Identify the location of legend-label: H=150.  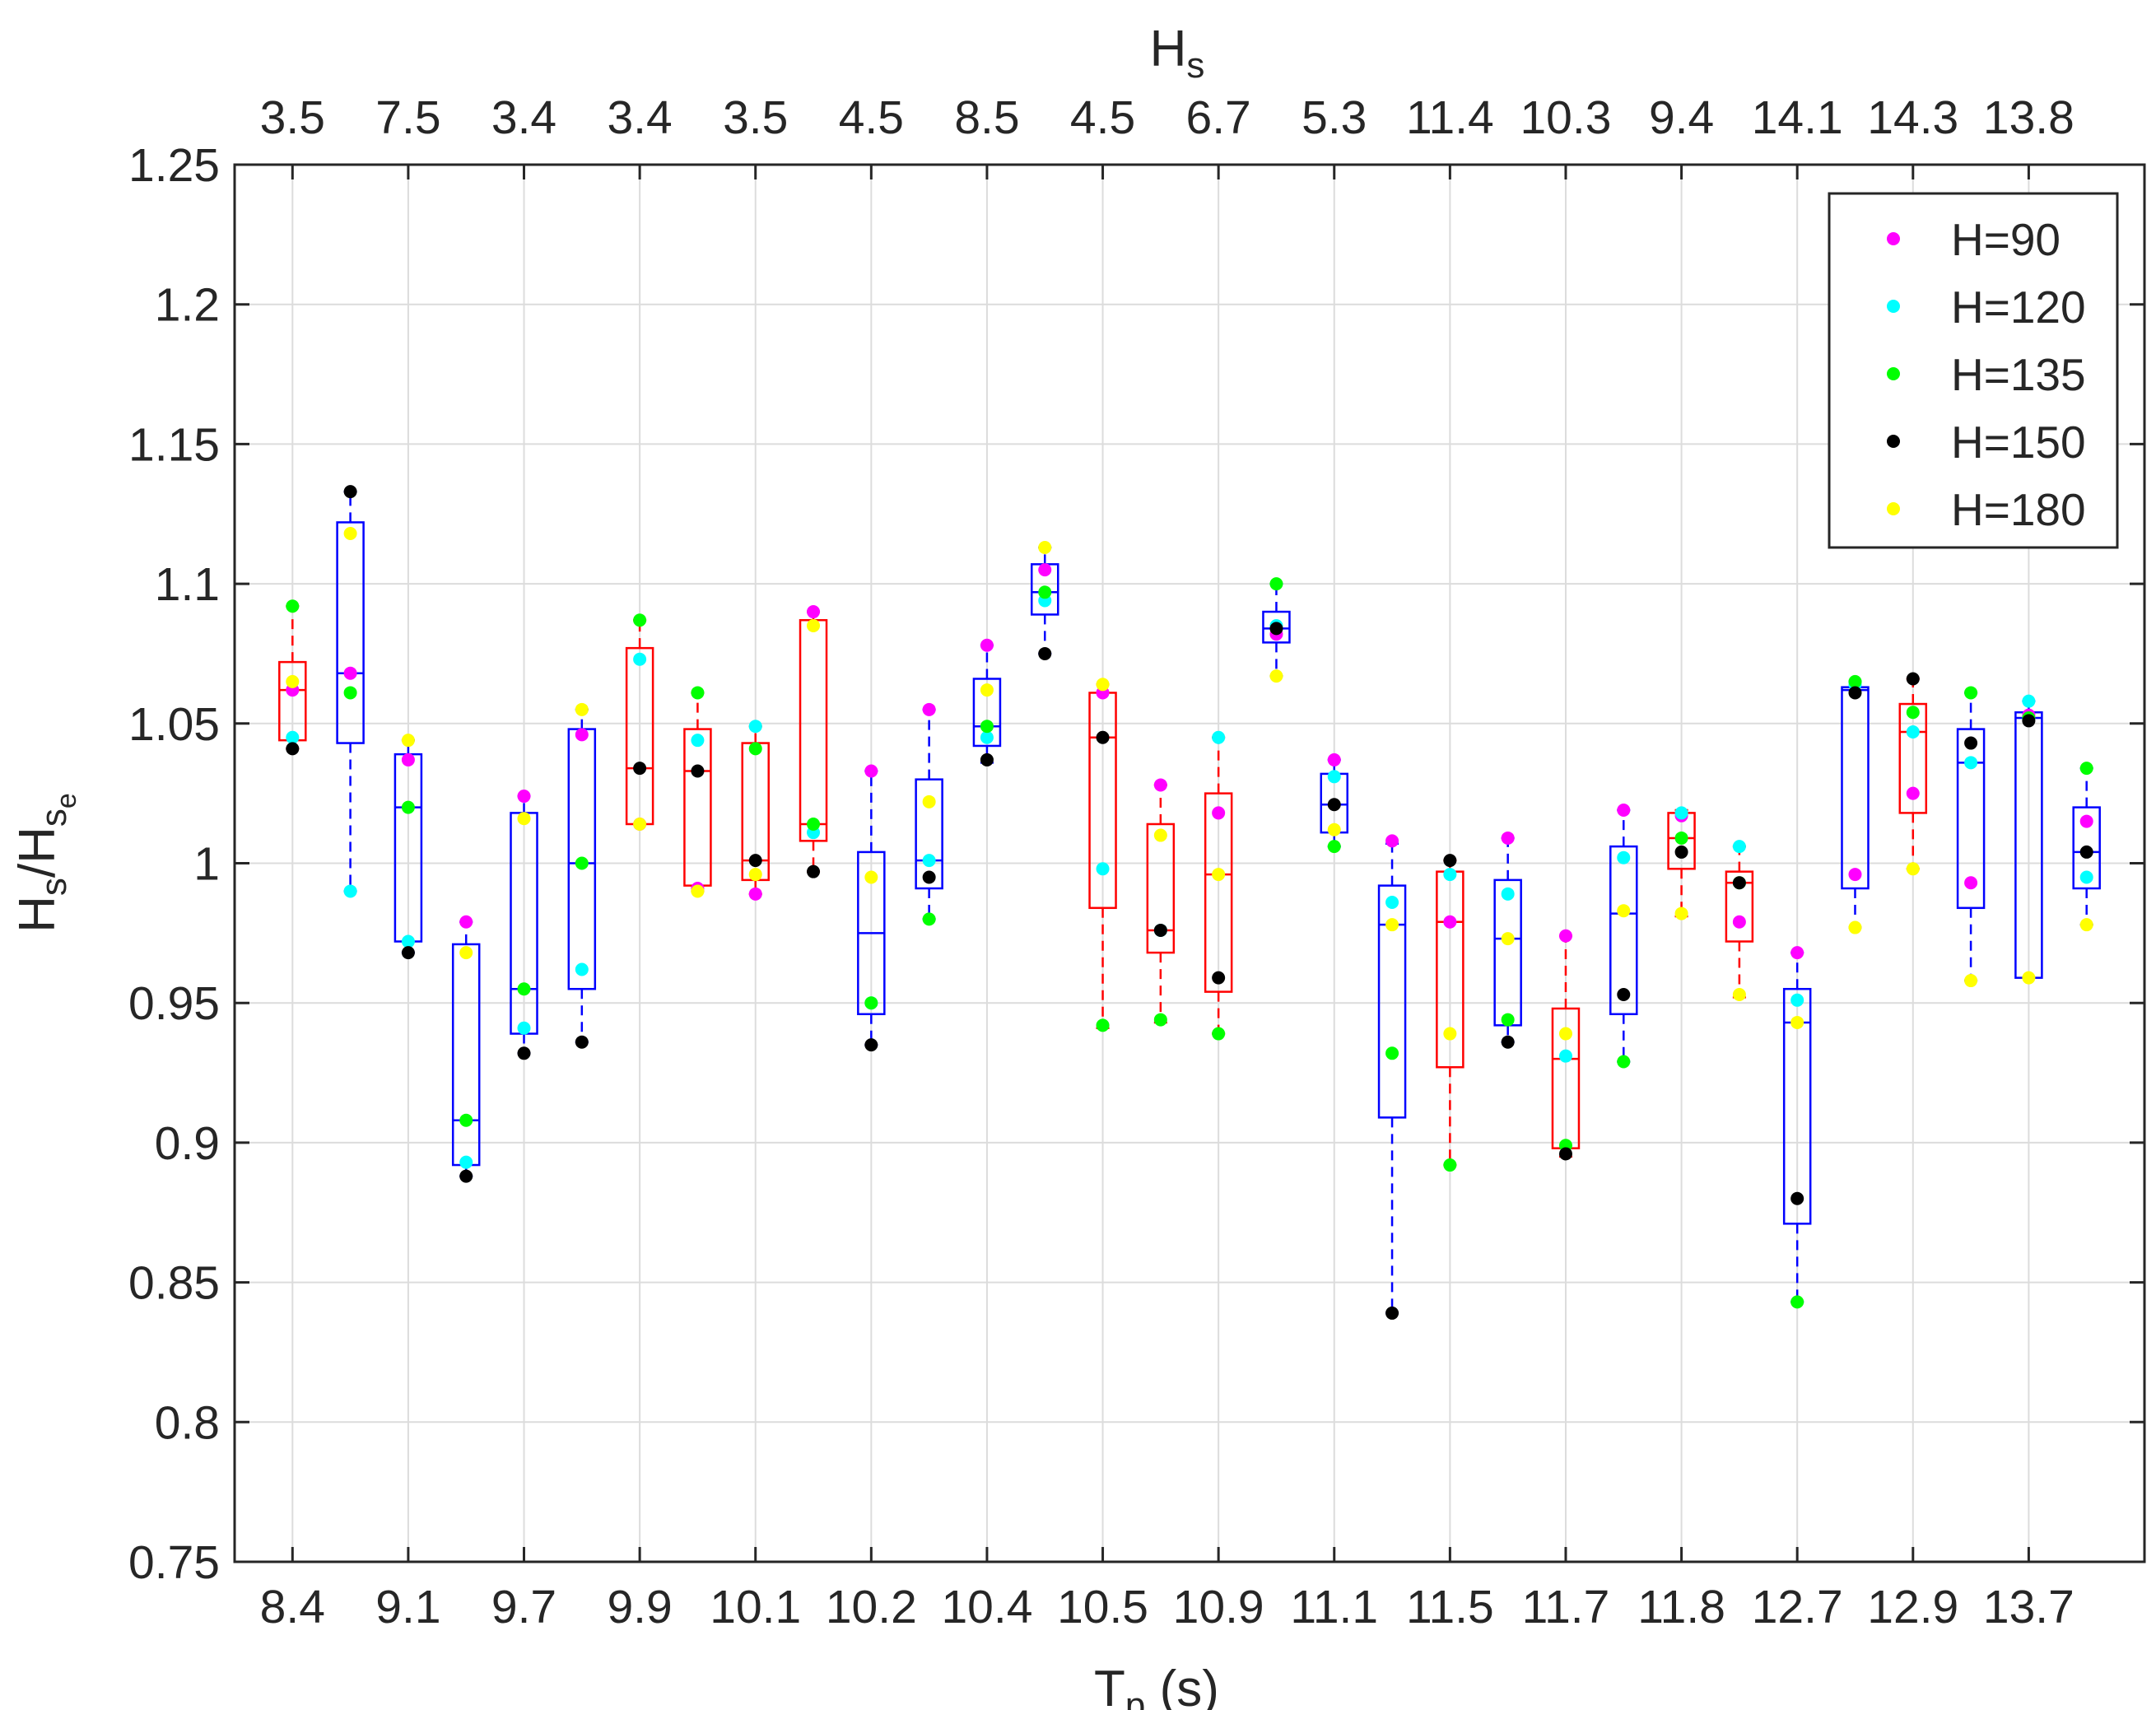
(2018, 442).